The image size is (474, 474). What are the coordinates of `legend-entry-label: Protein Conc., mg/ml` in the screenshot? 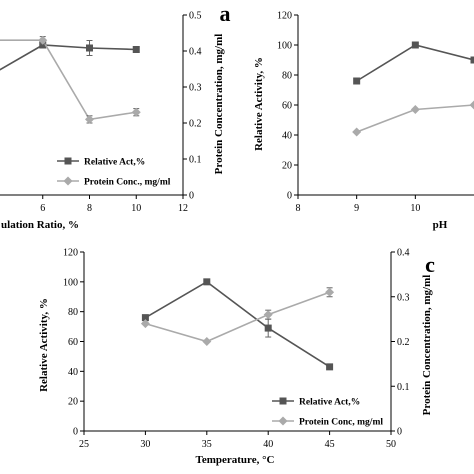 It's located at (127, 183).